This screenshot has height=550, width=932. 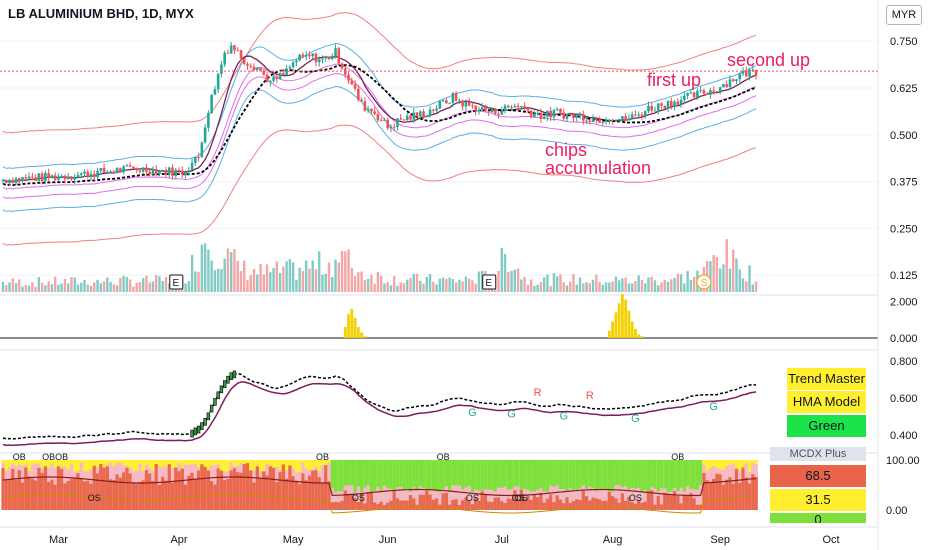 What do you see at coordinates (904, 183) in the screenshot?
I see `price-tick-label: 0.375` at bounding box center [904, 183].